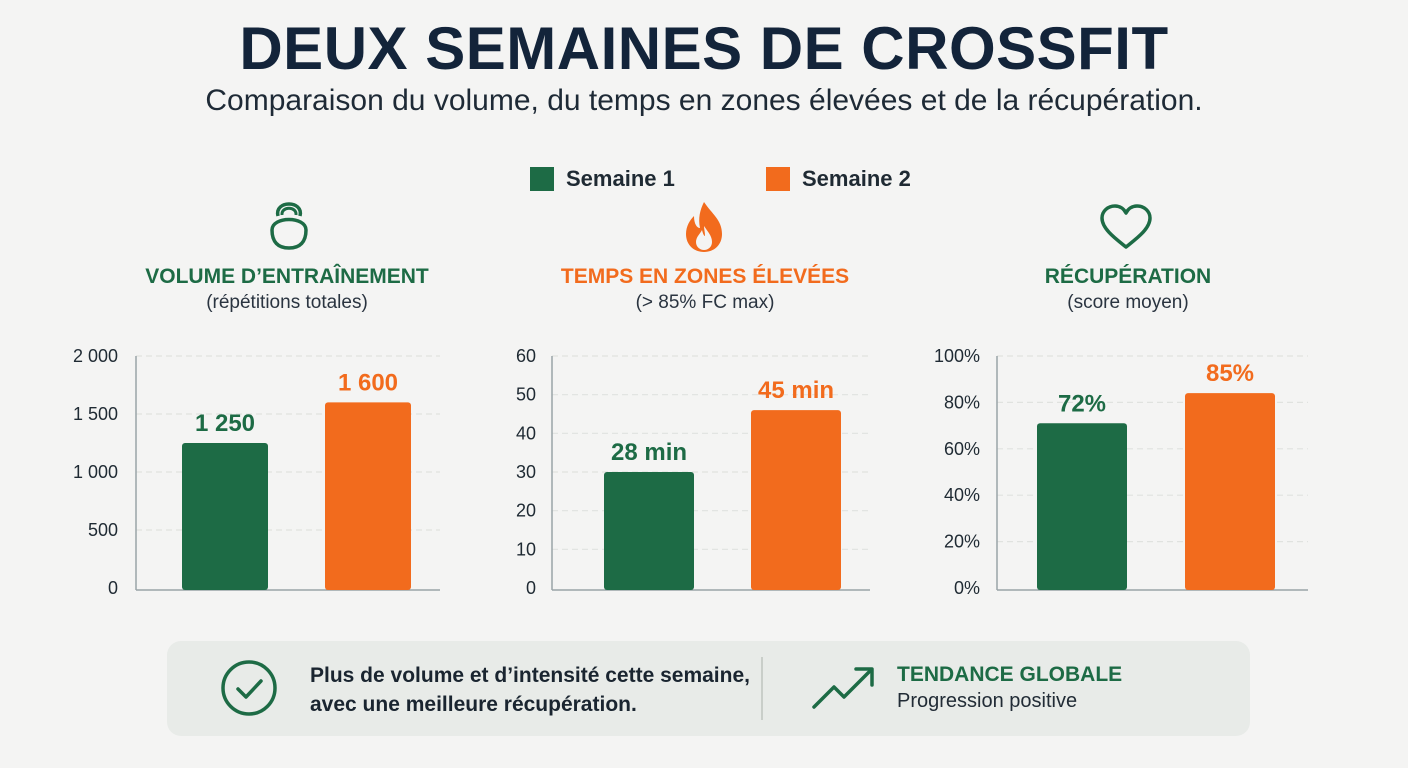 This screenshot has height=768, width=1408. I want to click on legend-swatch-series2, so click(778, 179).